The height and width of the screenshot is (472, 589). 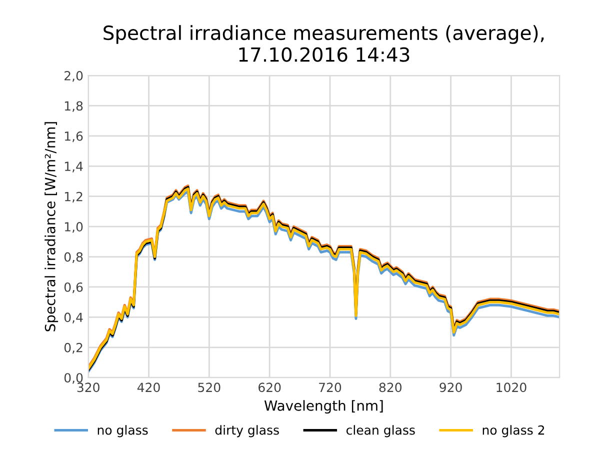 I want to click on legend-label: no glass, so click(x=123, y=431).